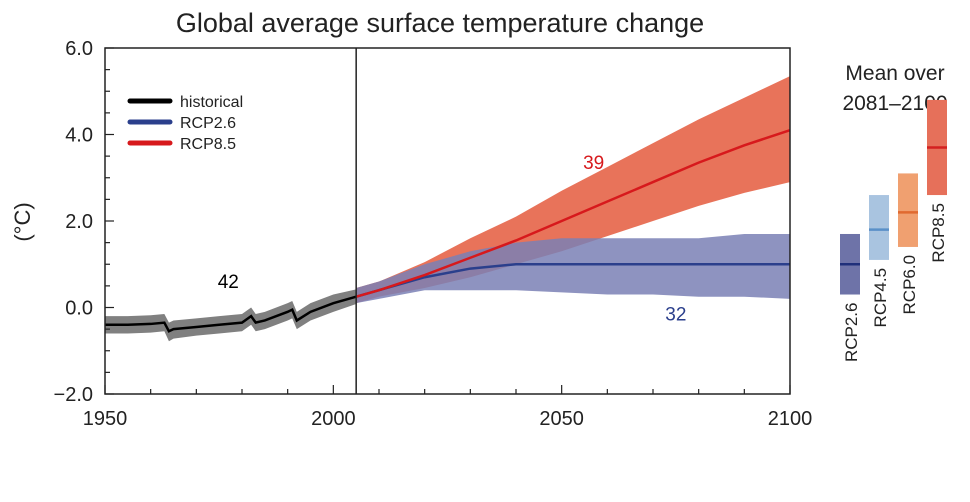 The height and width of the screenshot is (502, 970). I want to click on x-tick-label: 2100, so click(790, 419).